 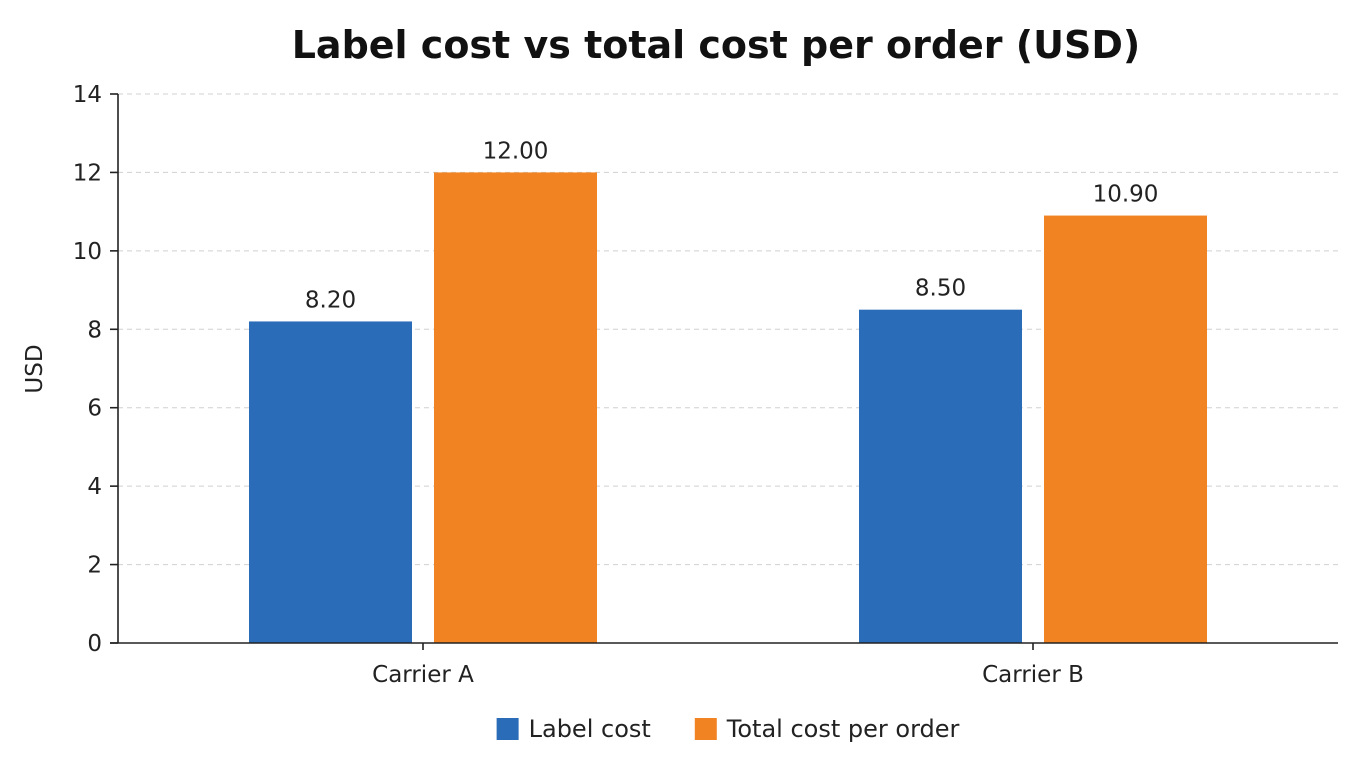 What do you see at coordinates (35, 368) in the screenshot?
I see `y-axis-label: USD` at bounding box center [35, 368].